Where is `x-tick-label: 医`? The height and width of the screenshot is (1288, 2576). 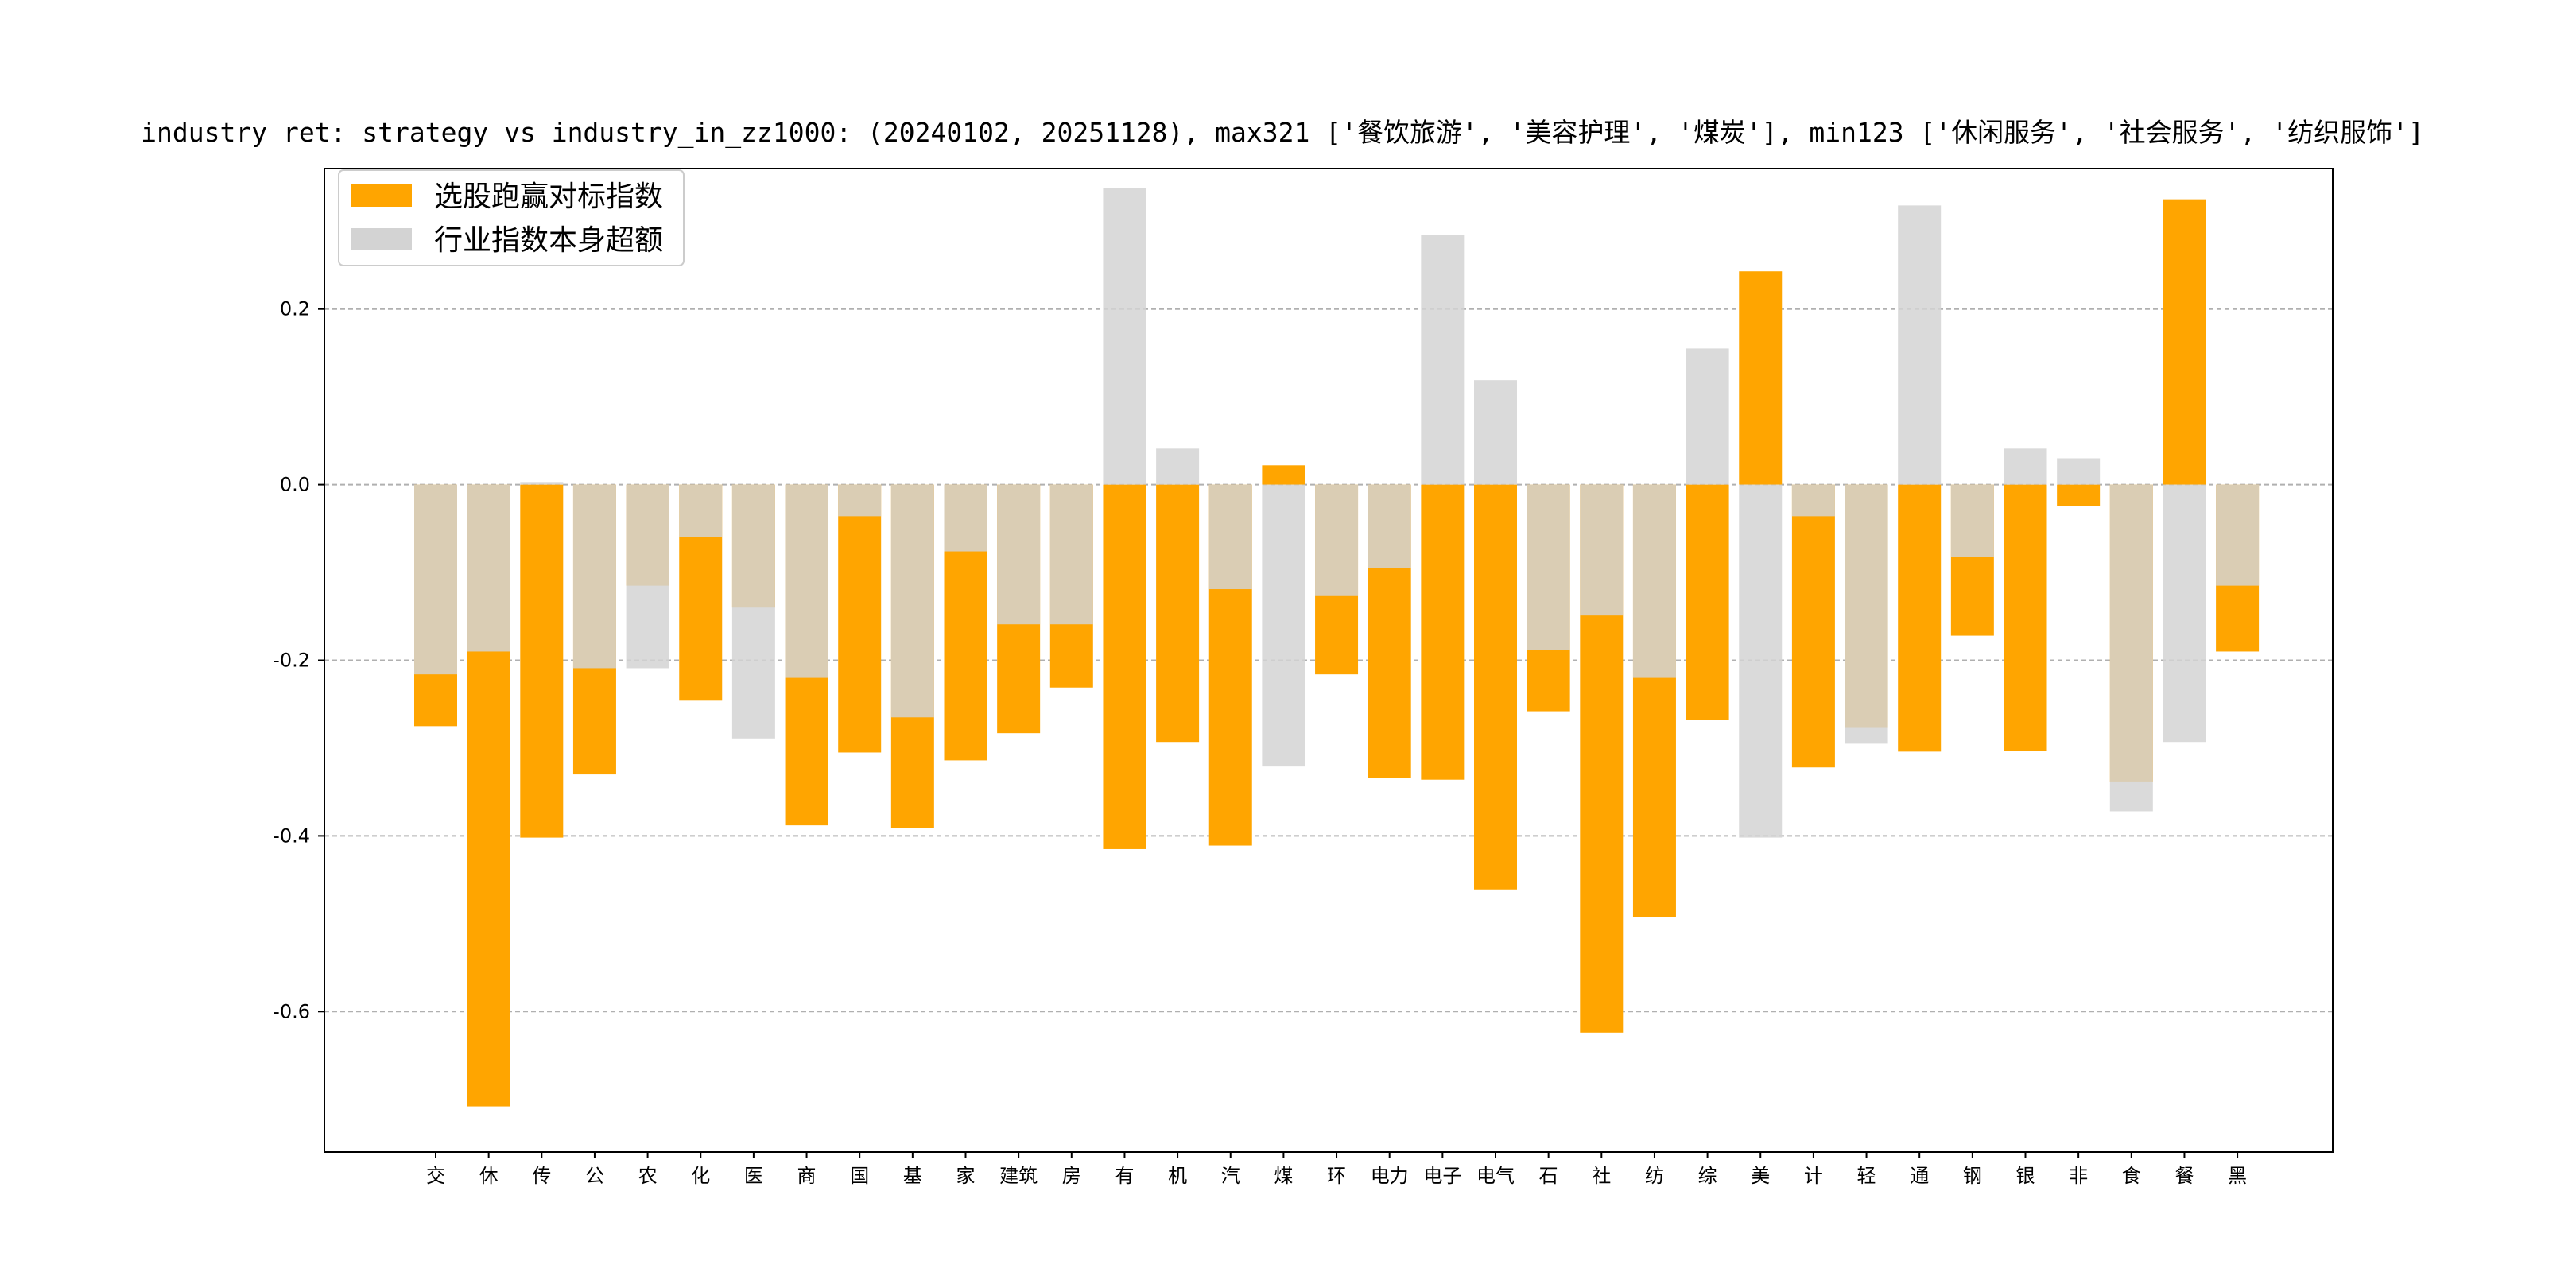 x-tick-label: 医 is located at coordinates (753, 1176).